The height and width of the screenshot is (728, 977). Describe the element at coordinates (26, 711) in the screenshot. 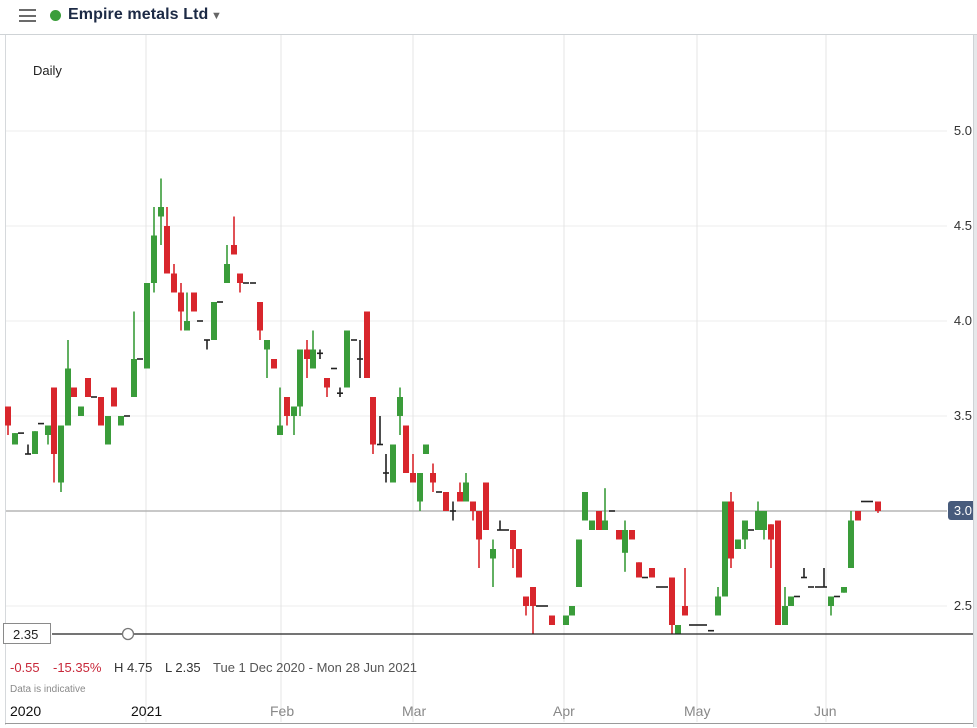

I see `x-tick-label: 2020` at that location.